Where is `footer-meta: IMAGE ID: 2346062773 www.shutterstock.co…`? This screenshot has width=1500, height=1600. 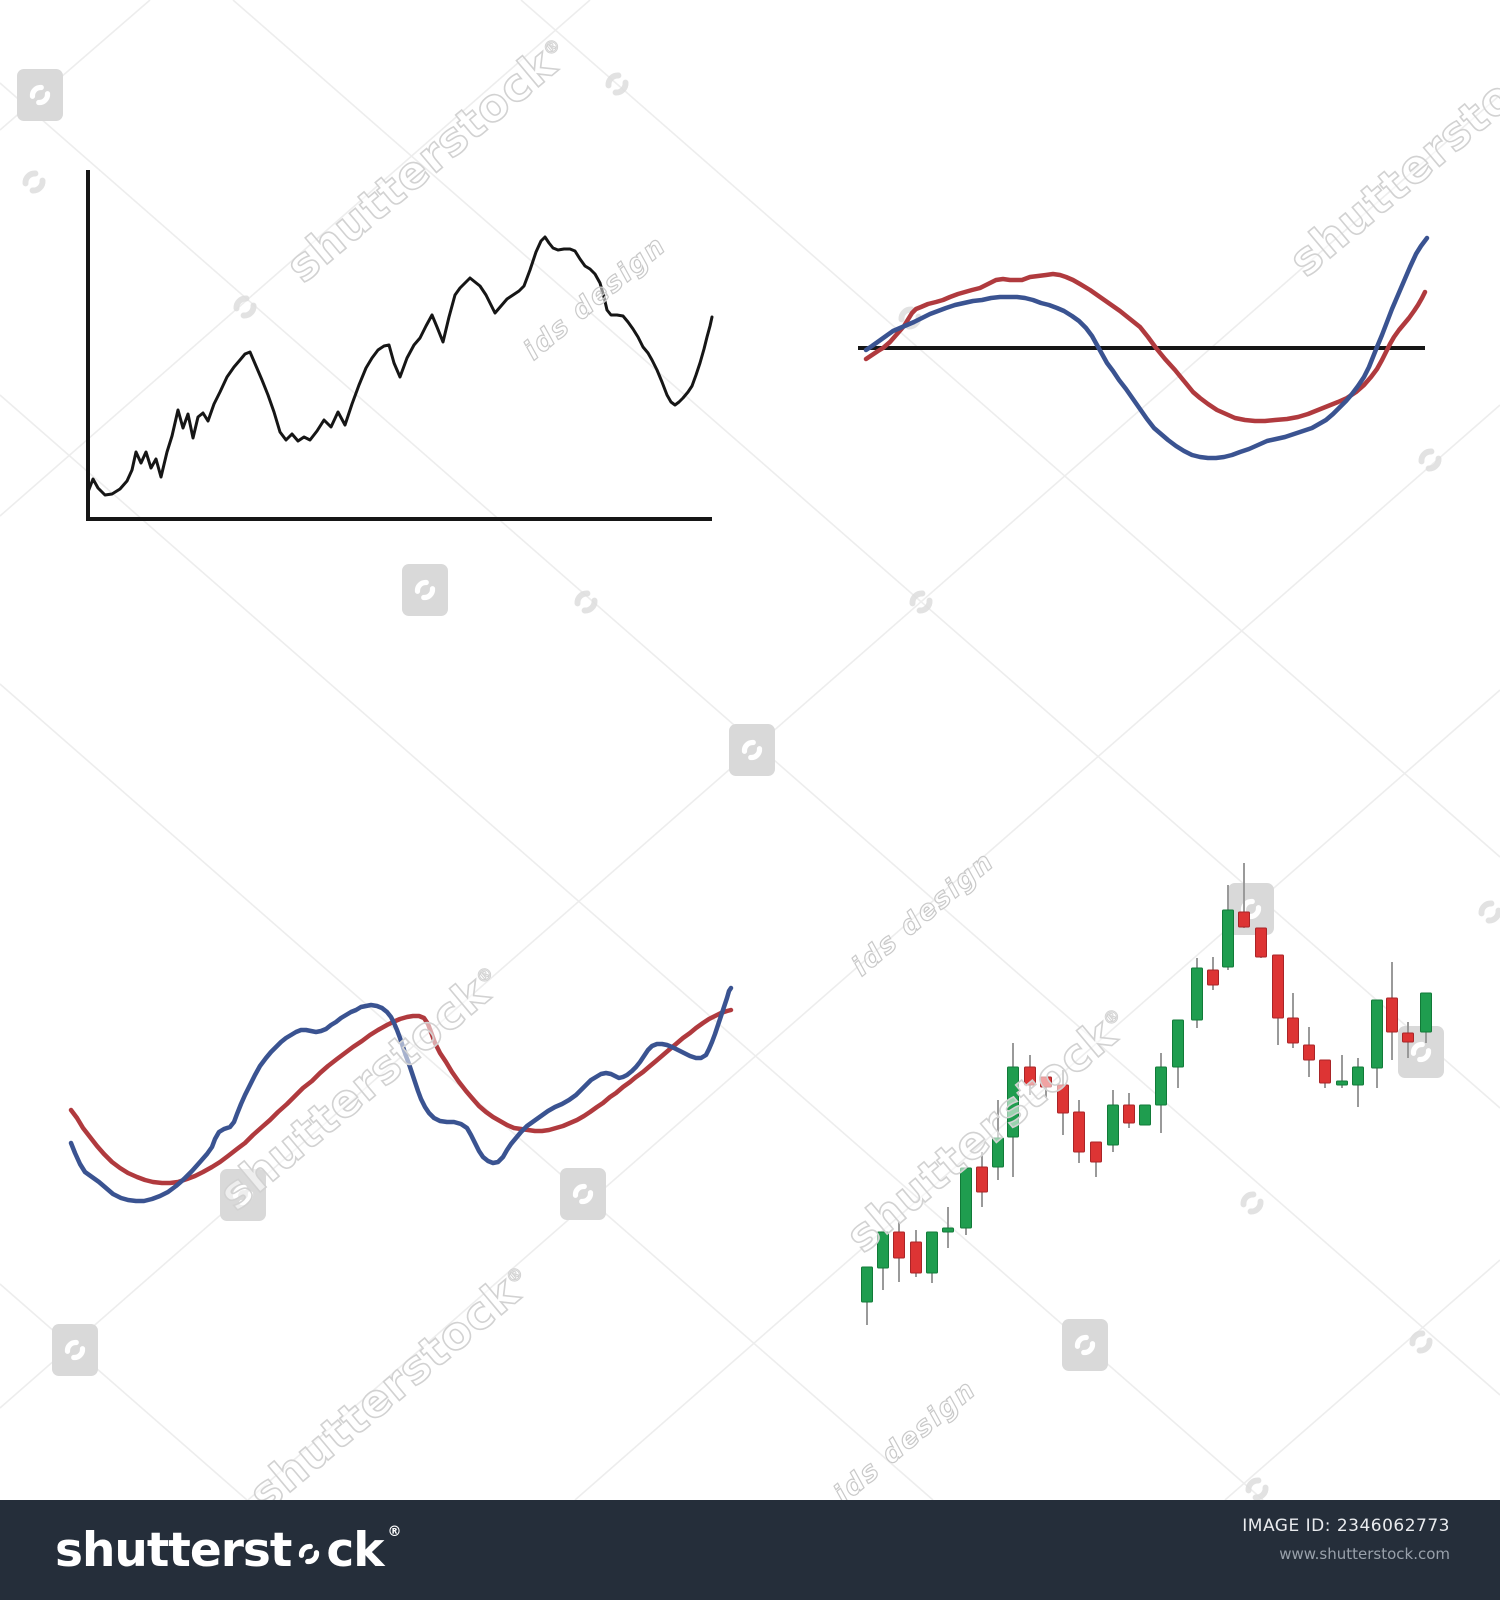 footer-meta: IMAGE ID: 2346062773 www.shutterstock.co… is located at coordinates (1346, 1539).